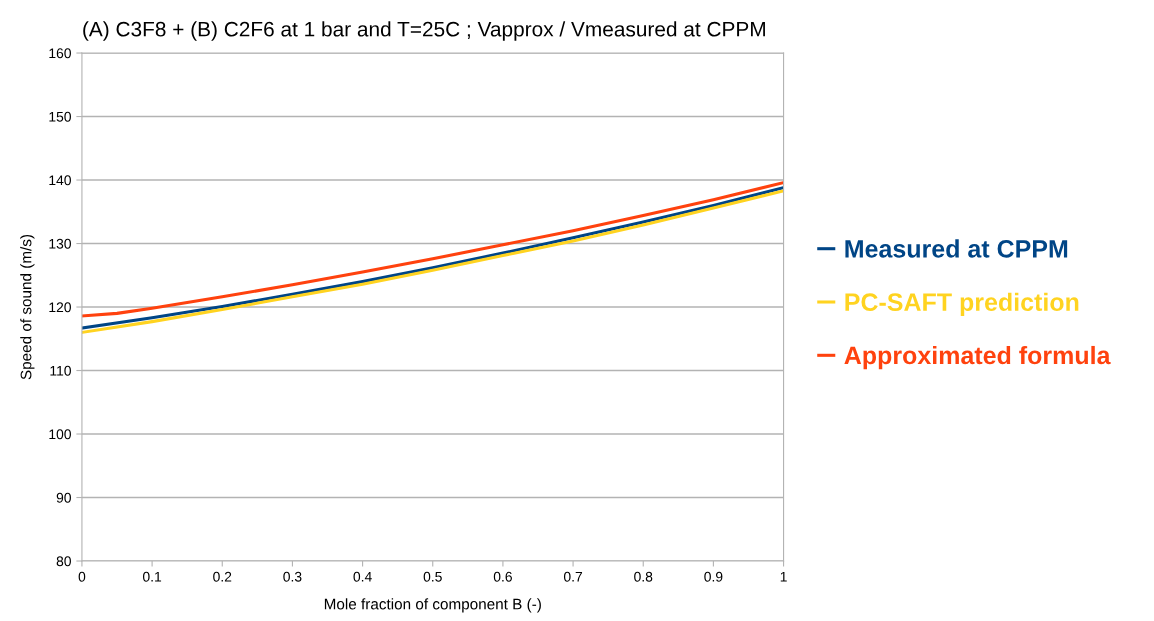  Describe the element at coordinates (60, 116) in the screenshot. I see `y-tick-label: 150` at that location.